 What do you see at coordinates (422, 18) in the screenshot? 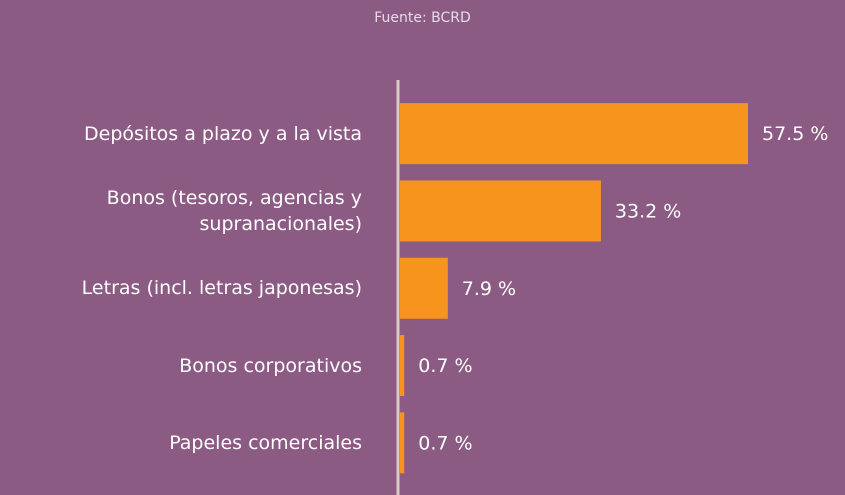
I see `chart-subtitle: Fuente: BCRD` at bounding box center [422, 18].